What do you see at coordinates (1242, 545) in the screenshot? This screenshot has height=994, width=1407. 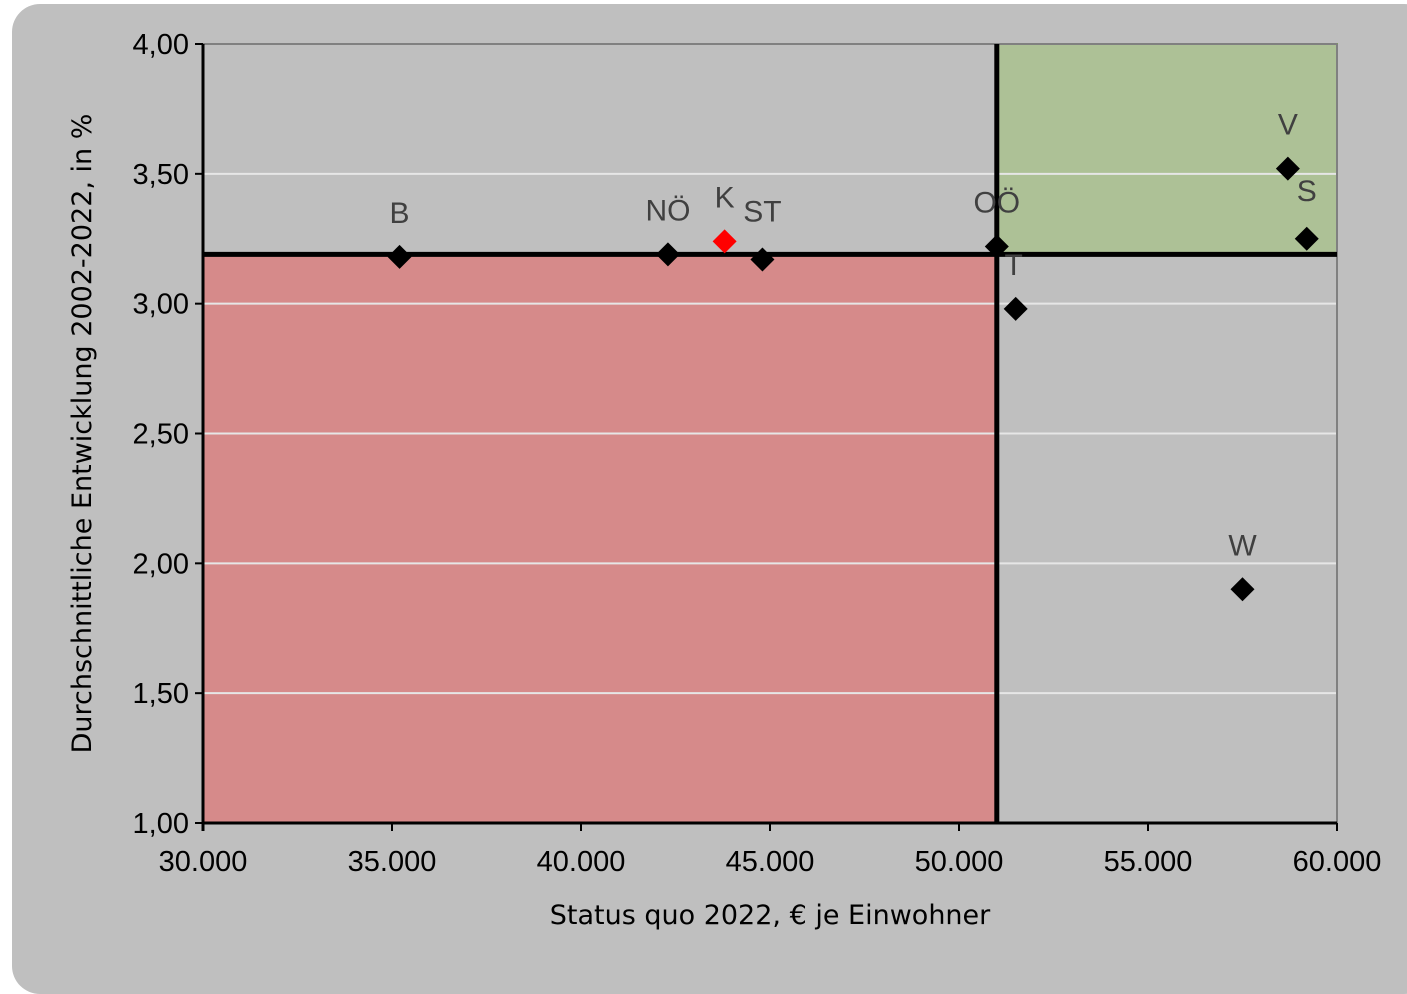 I see `data-point-label: W` at bounding box center [1242, 545].